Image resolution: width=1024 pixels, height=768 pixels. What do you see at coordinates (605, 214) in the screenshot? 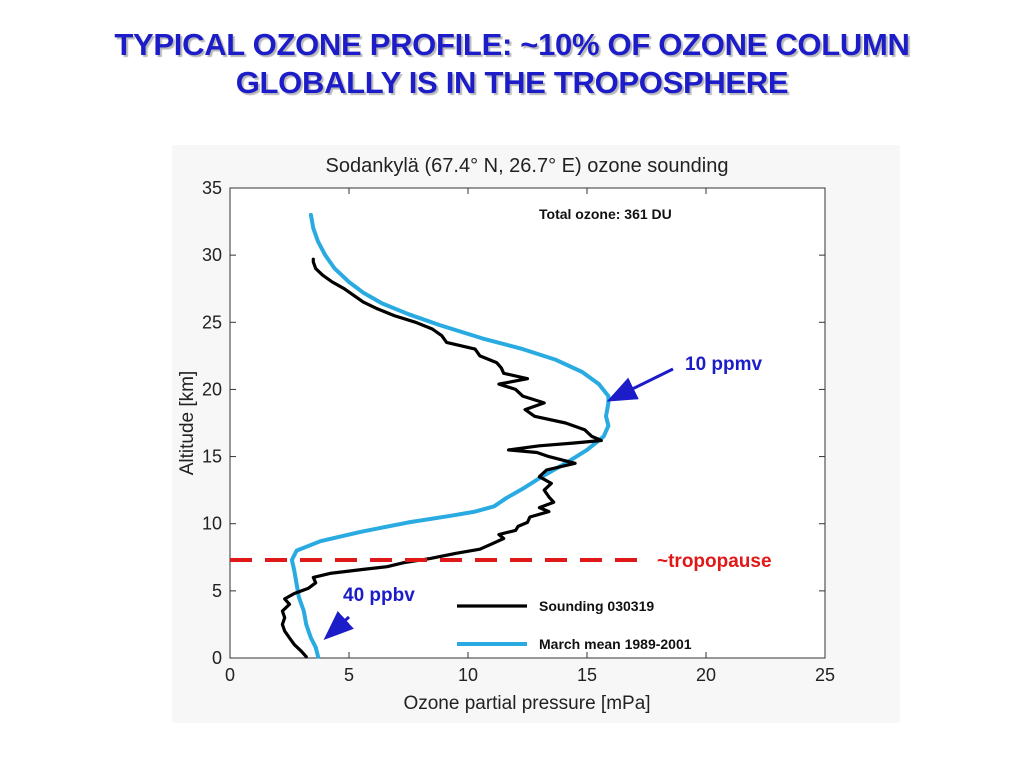
I see `total-ozone-label: Total ozone: 361 DU` at bounding box center [605, 214].